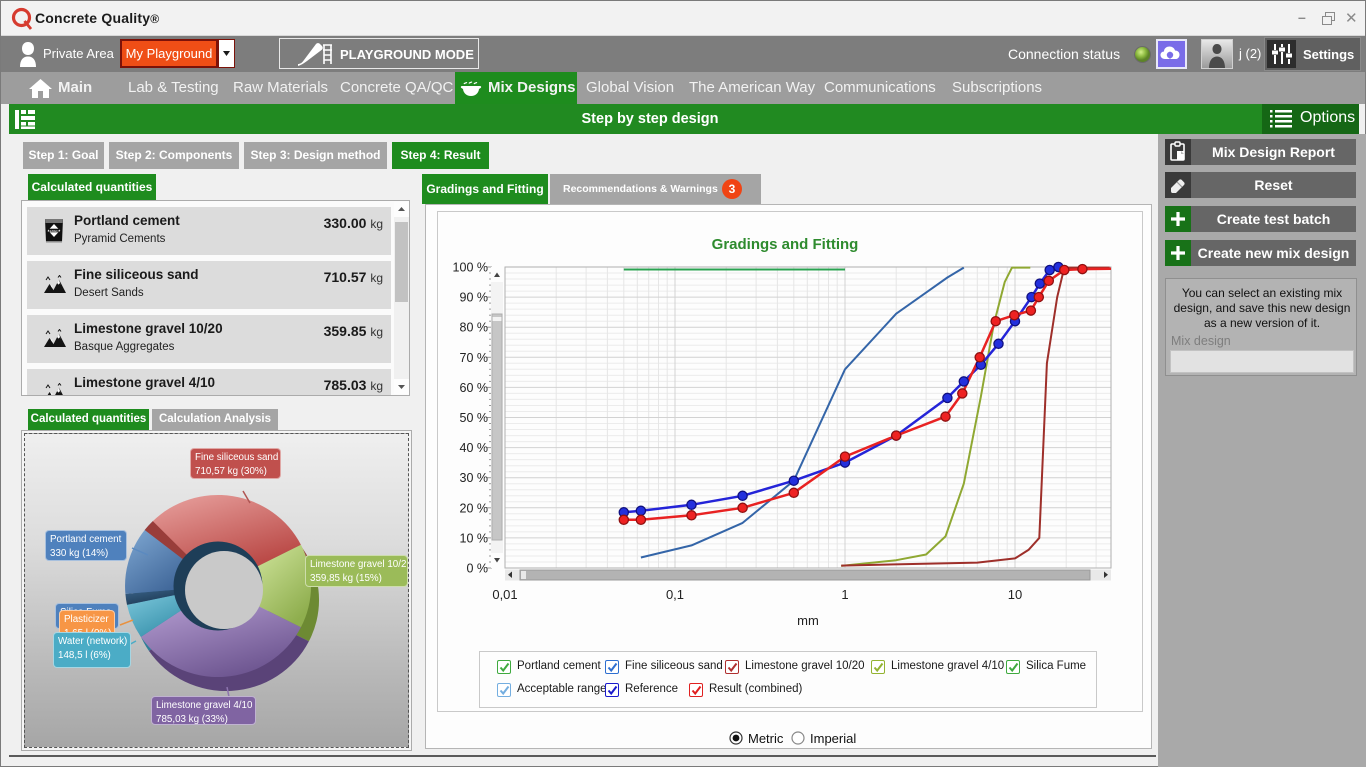 Image resolution: width=1366 pixels, height=767 pixels. I want to click on svg-text: 0 %, so click(477, 569).